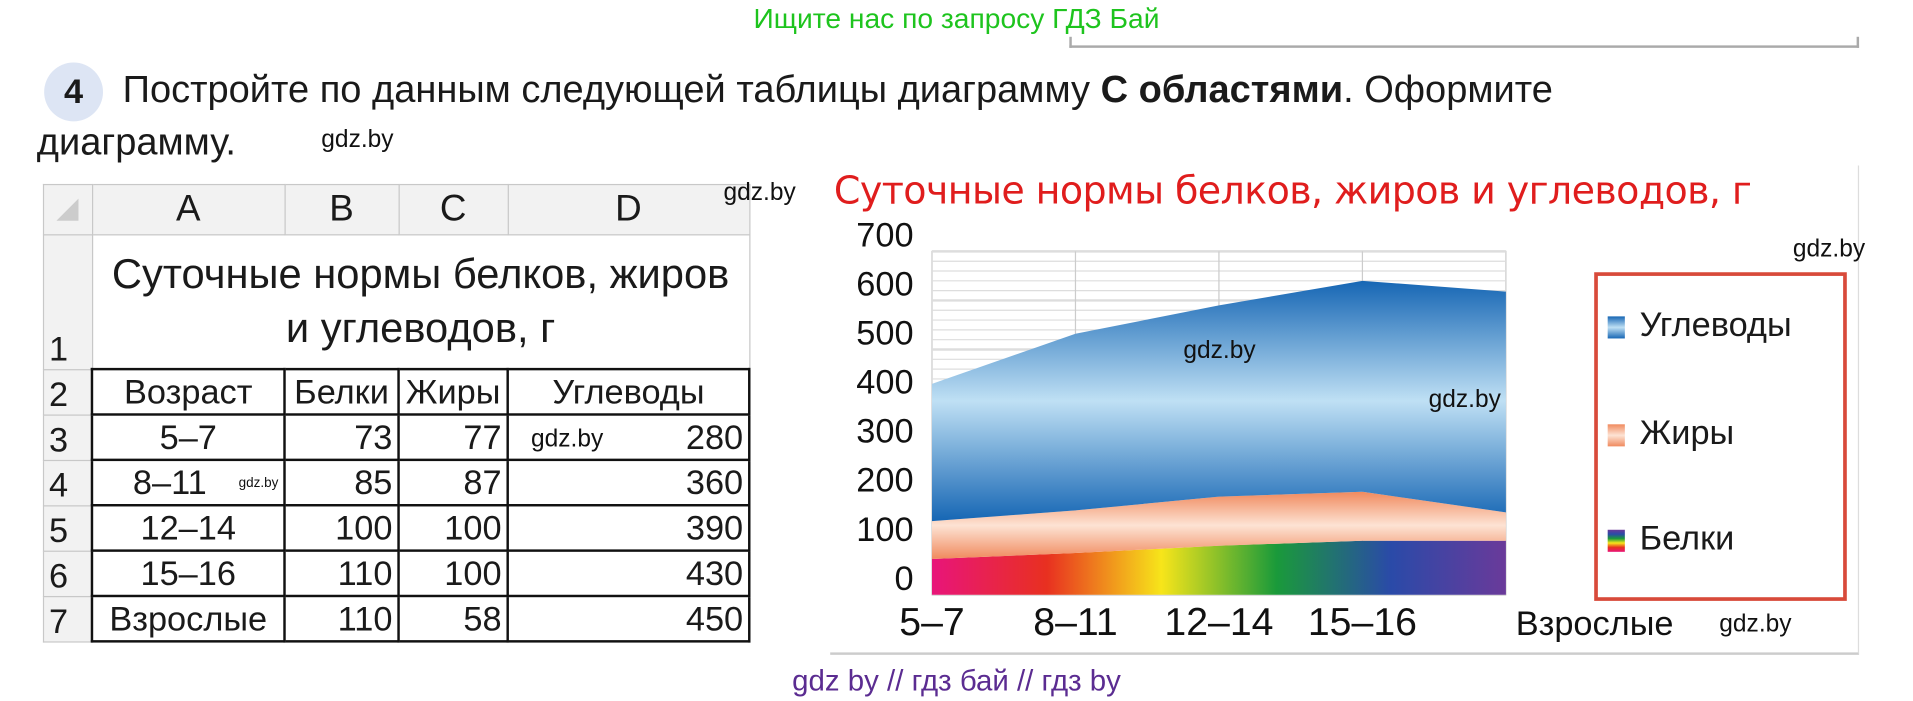 The image size is (1913, 701). Describe the element at coordinates (884, 334) in the screenshot. I see `y-tick-label: 500` at that location.